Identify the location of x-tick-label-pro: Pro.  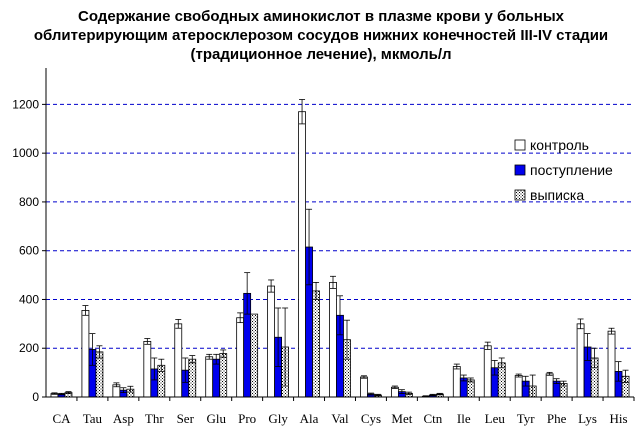
(247, 418).